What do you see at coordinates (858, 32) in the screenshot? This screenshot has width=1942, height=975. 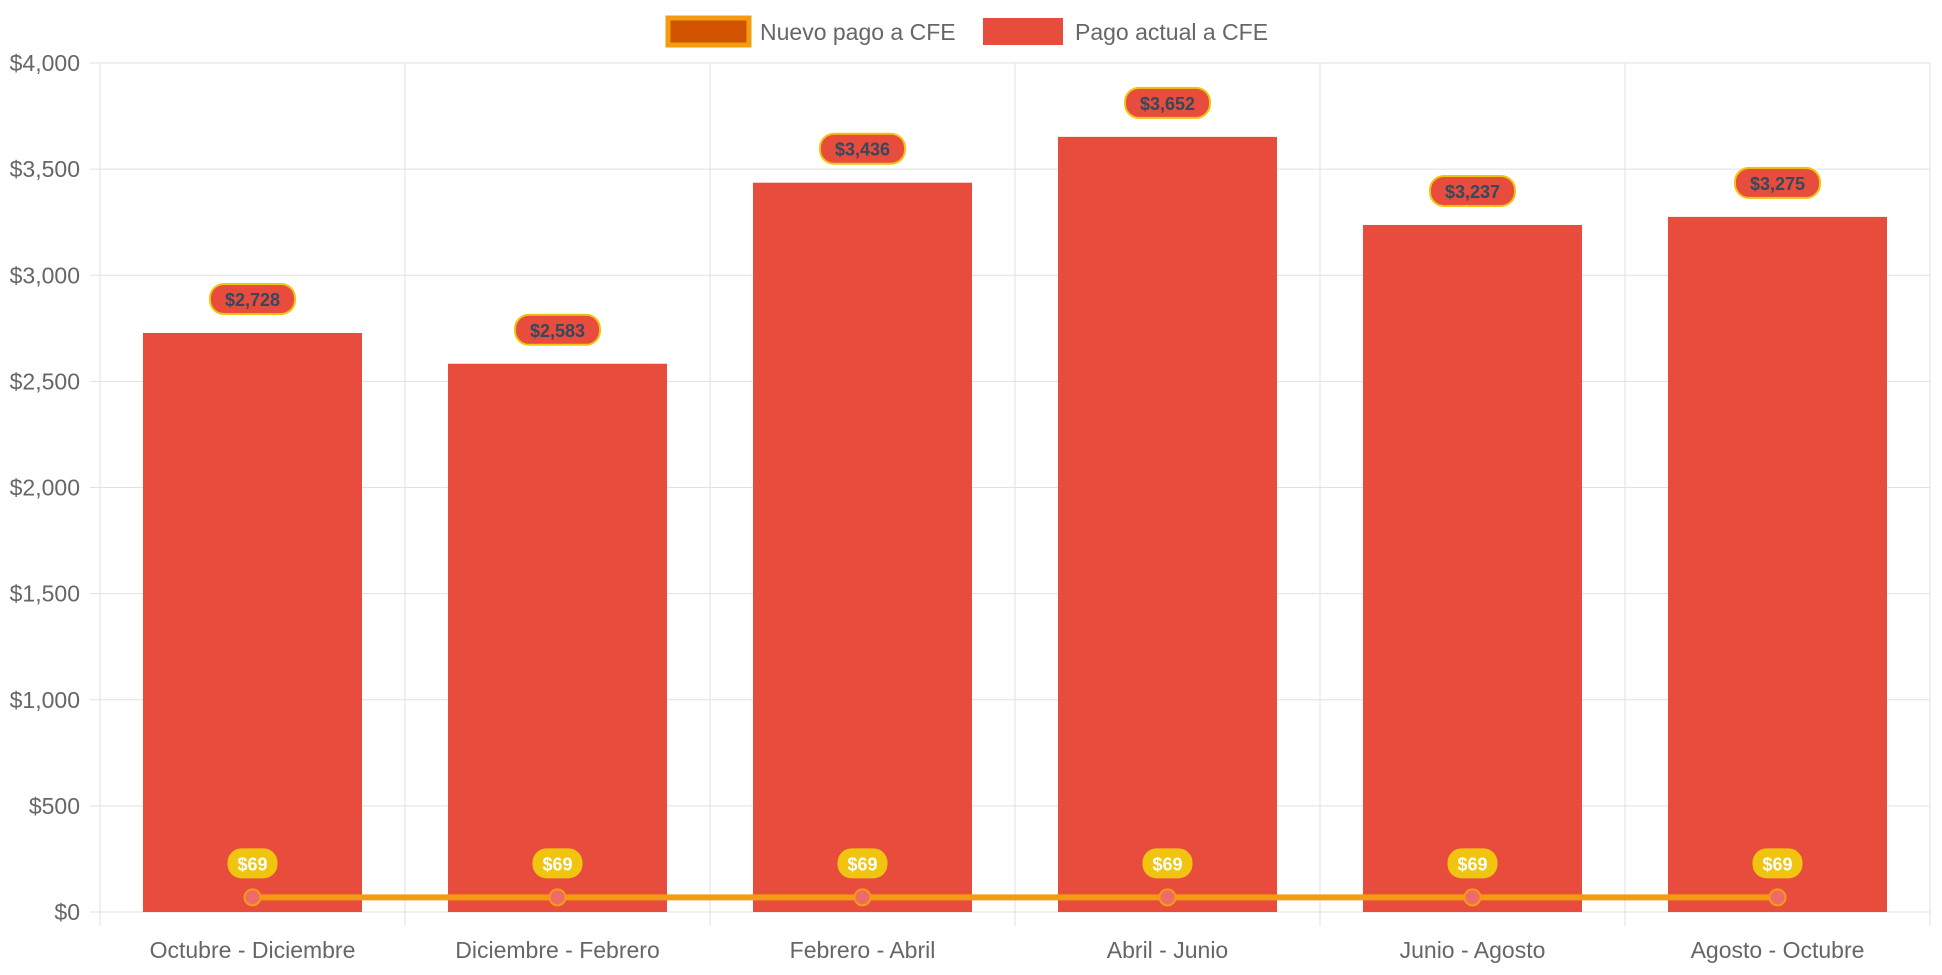 I see `legend-label-nuevo-pago: Nuevo pago a CFE` at bounding box center [858, 32].